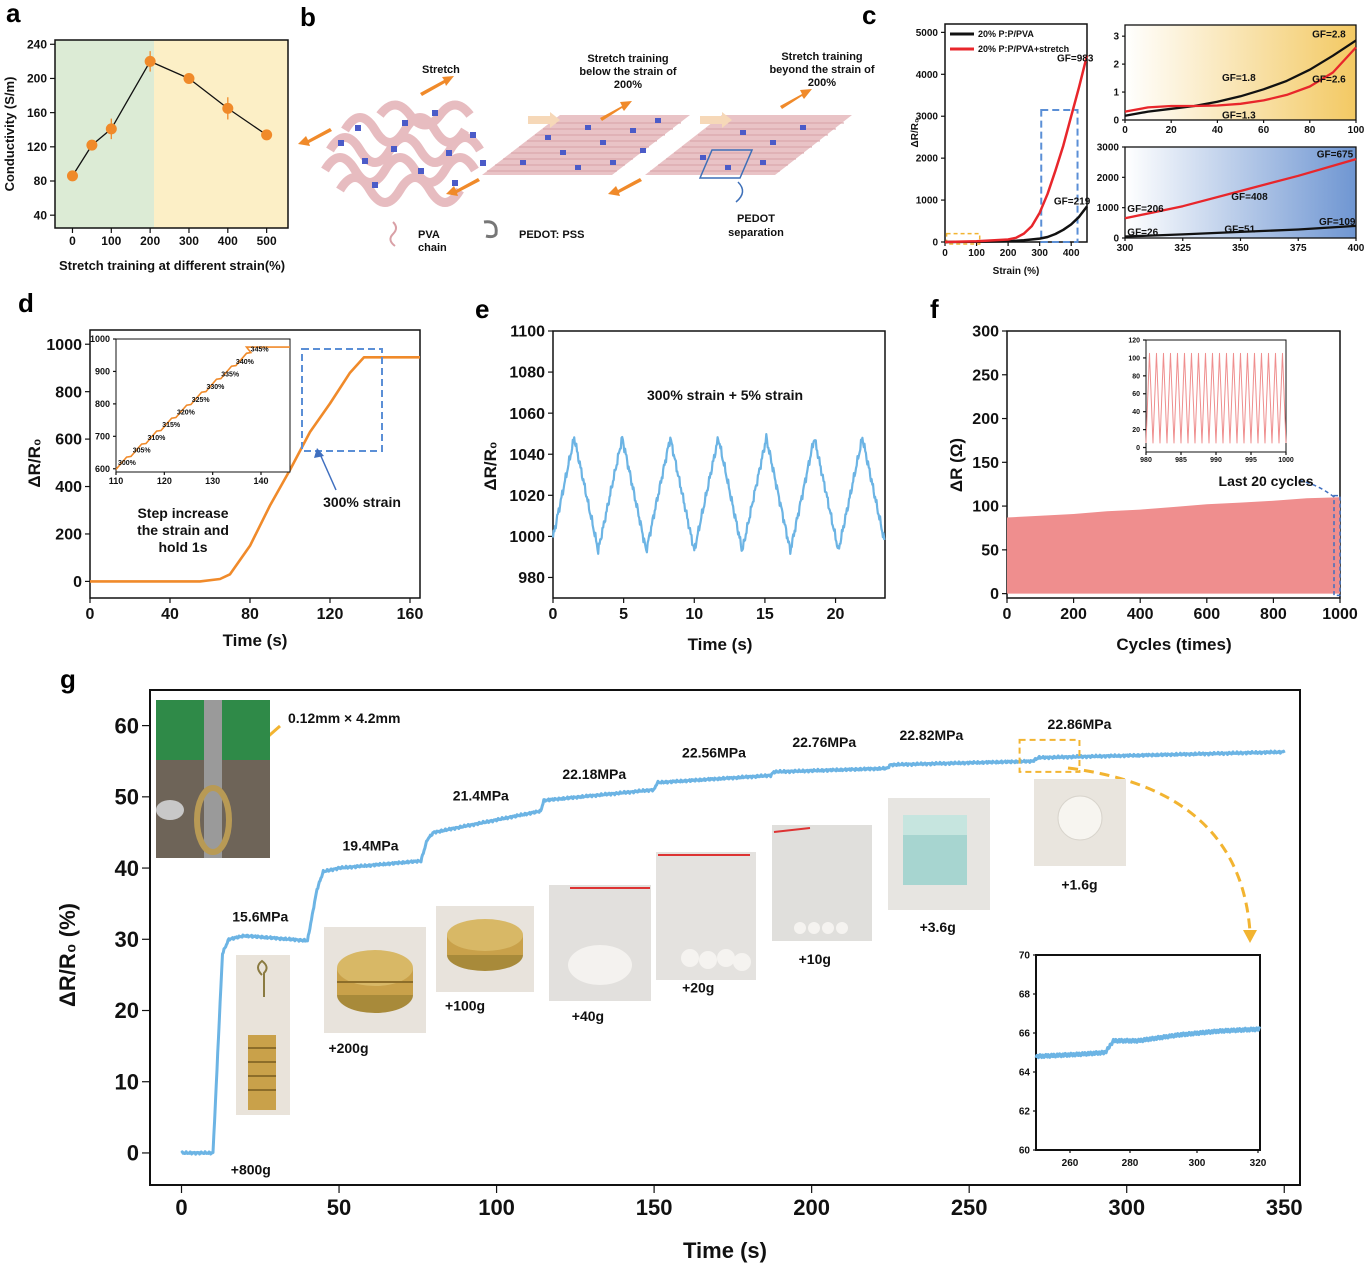 This screenshot has height=1269, width=1367. What do you see at coordinates (1080, 822) in the screenshot?
I see `ball-1.6g-photo` at bounding box center [1080, 822].